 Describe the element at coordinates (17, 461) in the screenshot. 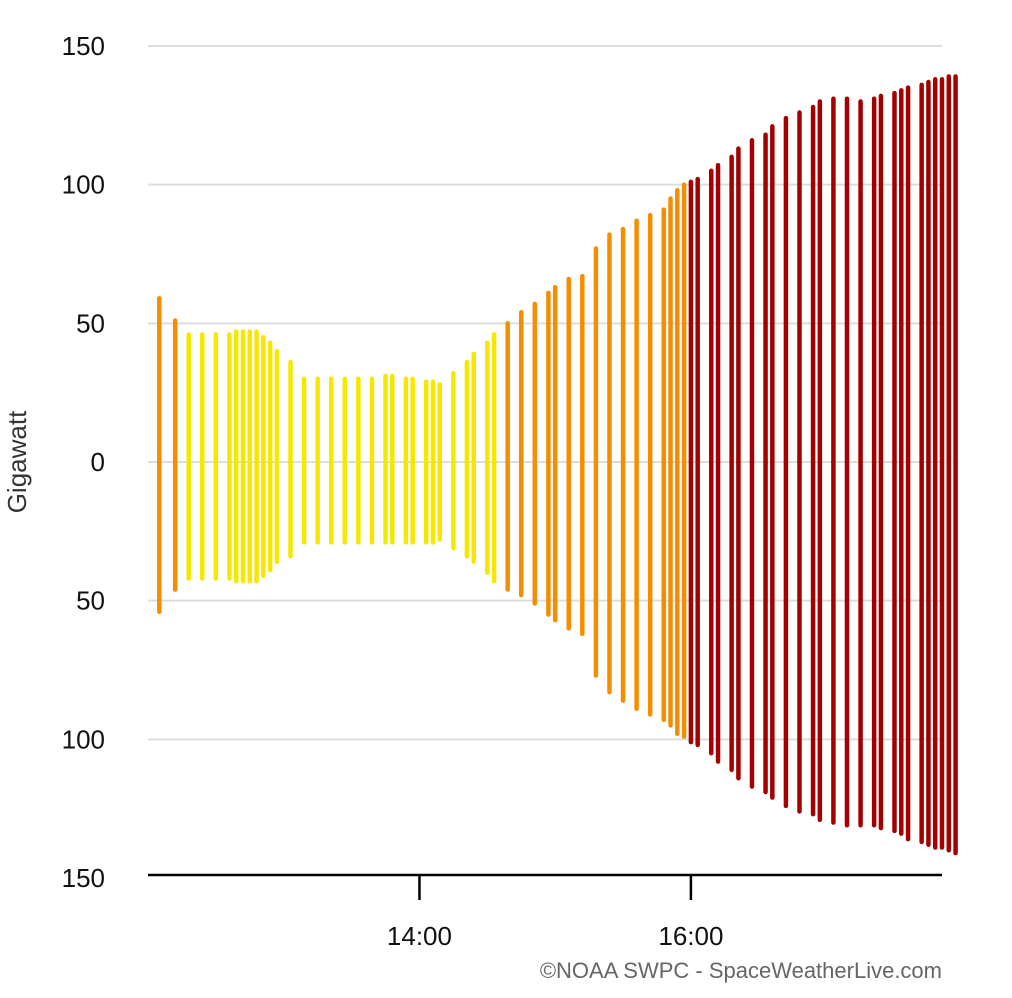

I see `y-axis-title: Gigawatt` at that location.